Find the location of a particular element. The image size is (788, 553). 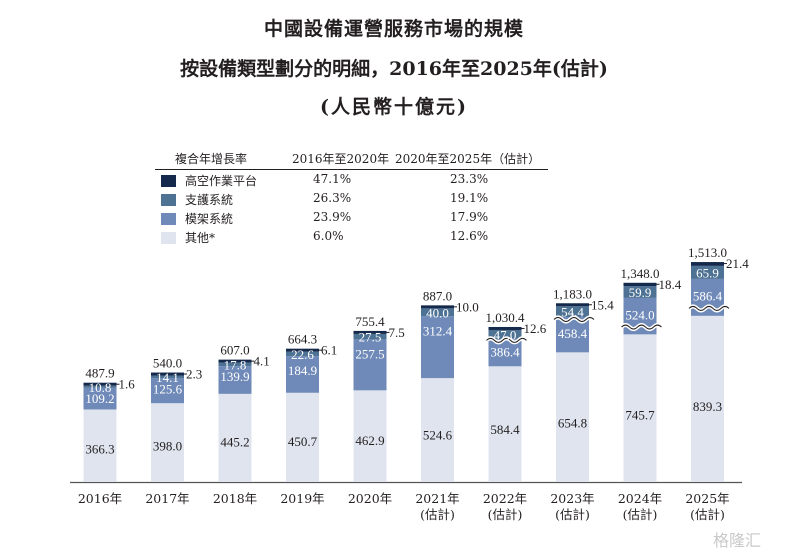

data-label-others: 445.2 is located at coordinates (234, 441).